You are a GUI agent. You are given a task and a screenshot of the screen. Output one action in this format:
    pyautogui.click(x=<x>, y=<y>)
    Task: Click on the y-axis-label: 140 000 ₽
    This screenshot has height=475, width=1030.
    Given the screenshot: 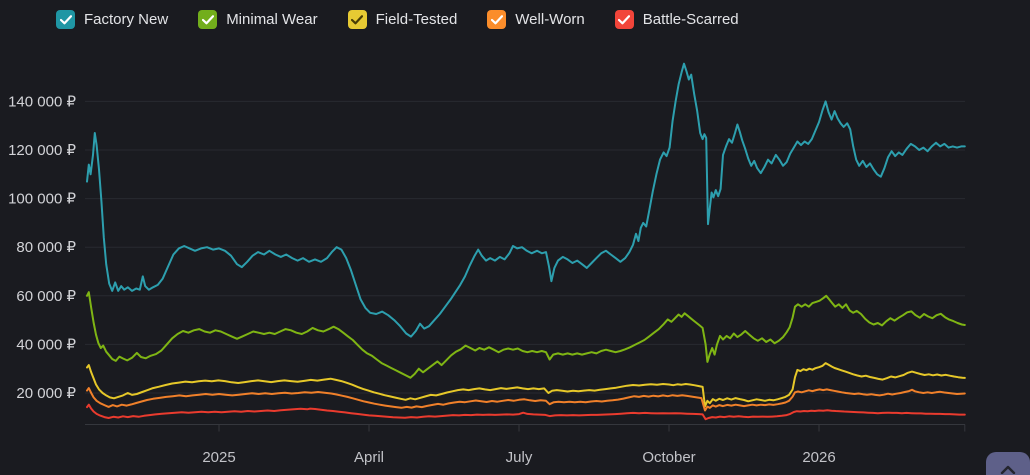 What is the action you would take?
    pyautogui.click(x=42, y=101)
    